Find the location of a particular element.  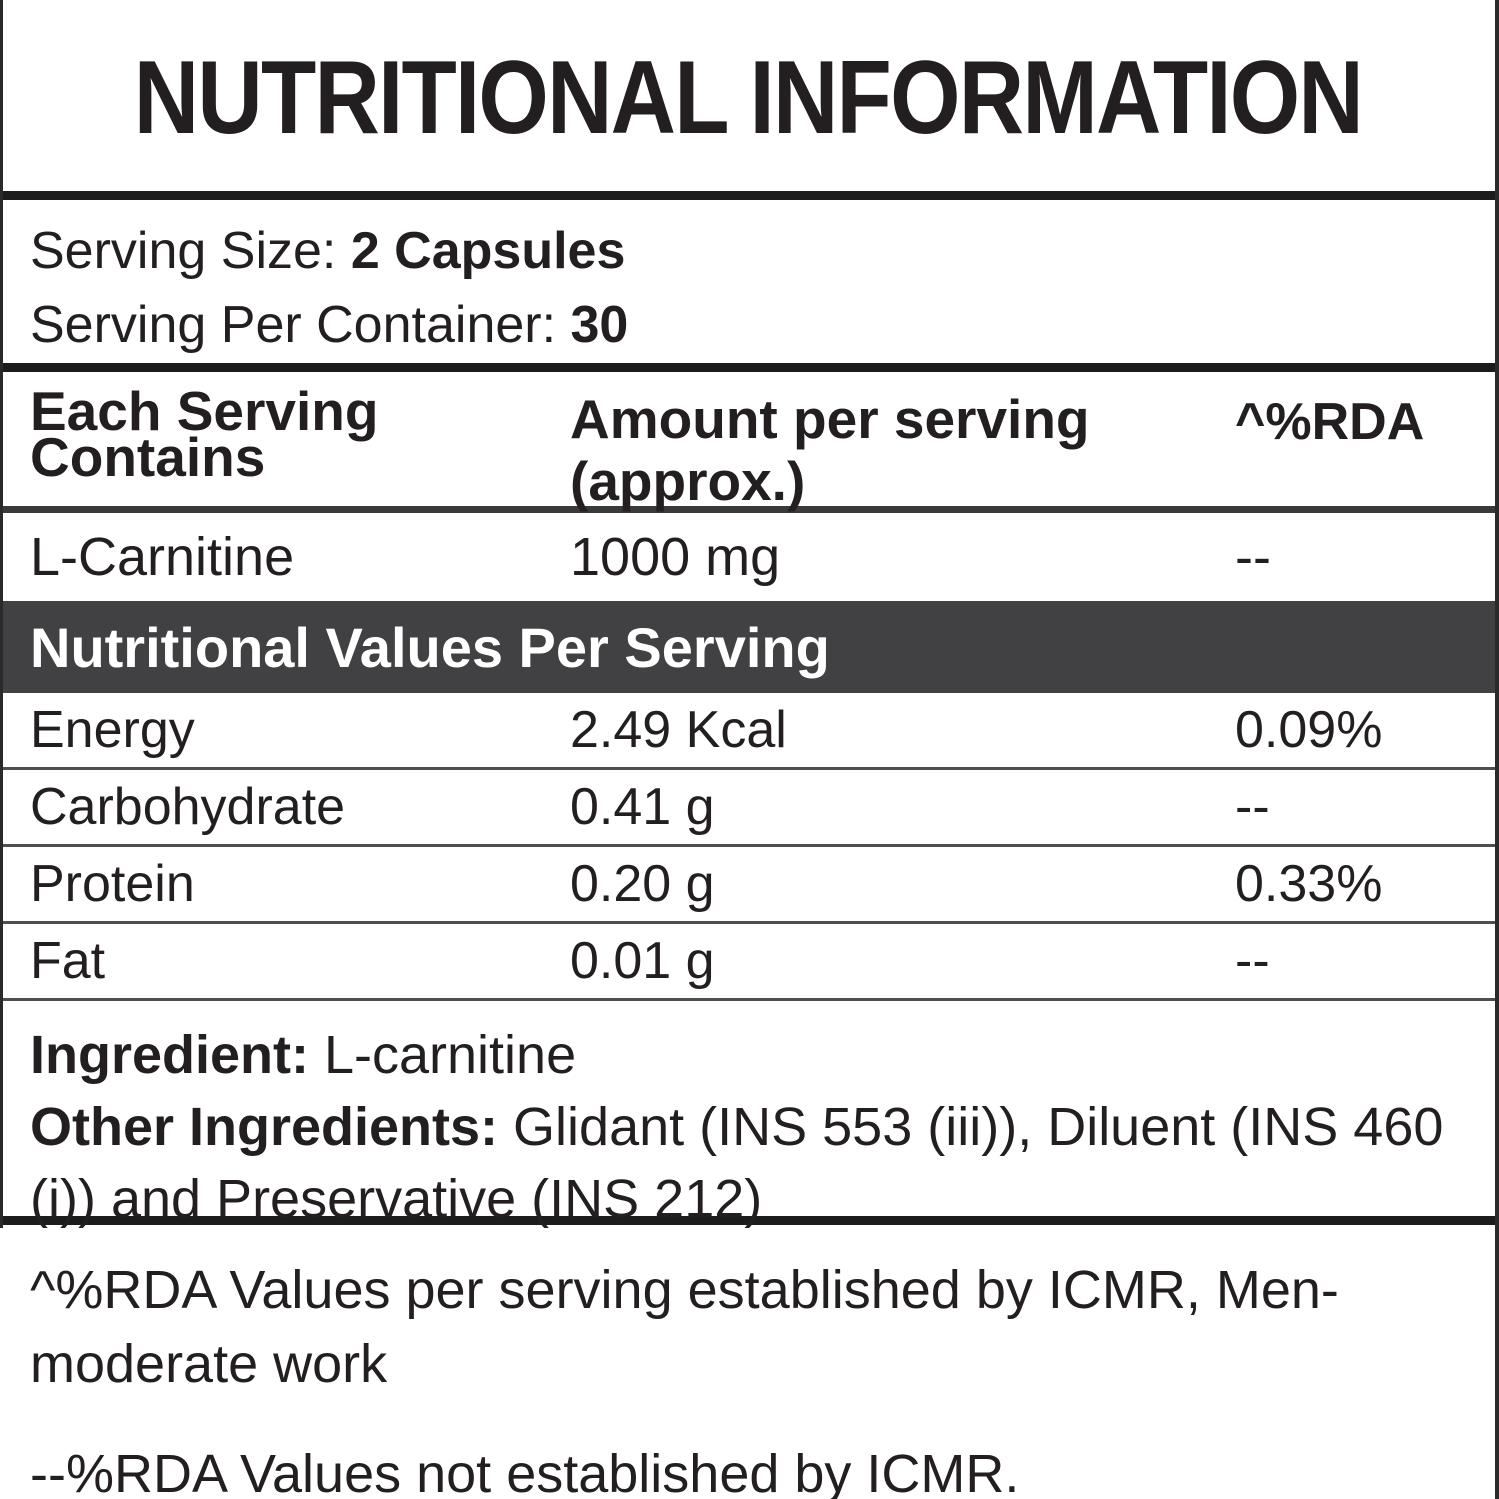

header-col2-line2: (approx.) is located at coordinates (688, 481).